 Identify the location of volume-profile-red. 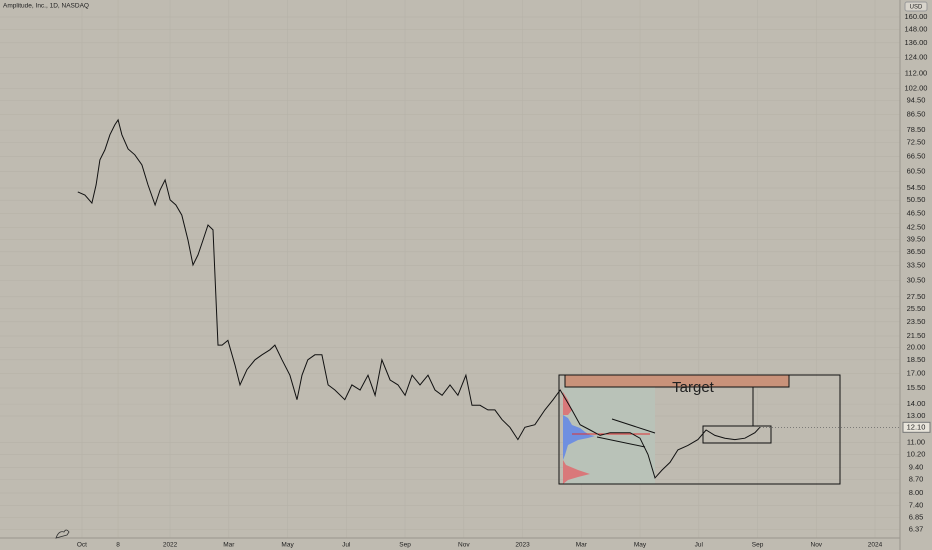
(576, 438).